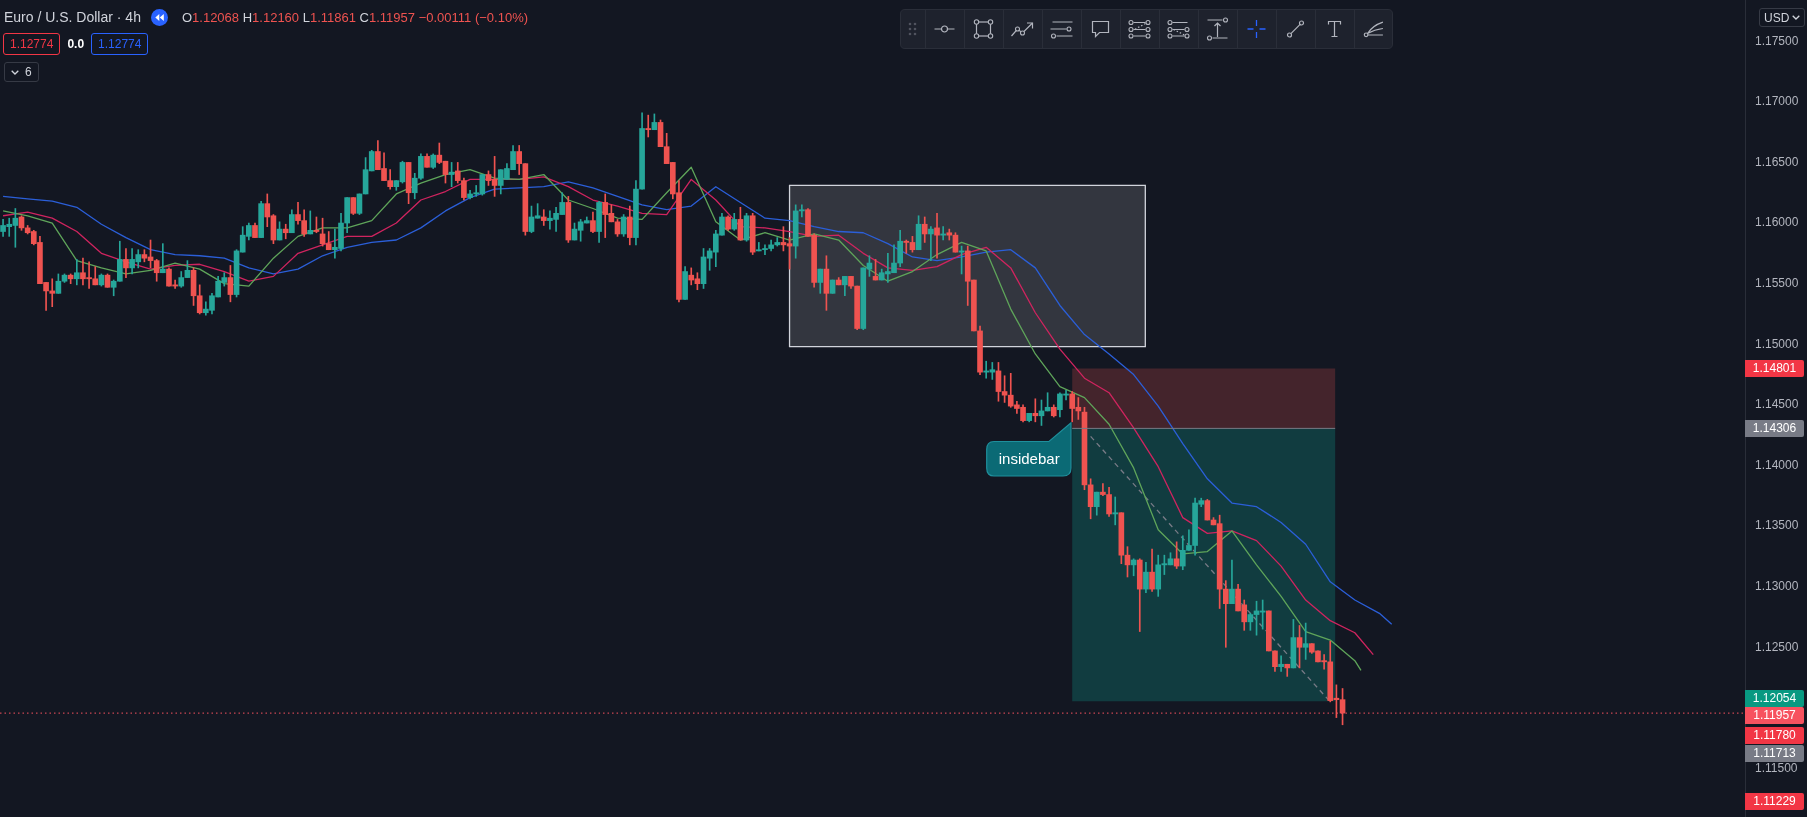  What do you see at coordinates (1774, 801) in the screenshot?
I see `text: 1.11229` at bounding box center [1774, 801].